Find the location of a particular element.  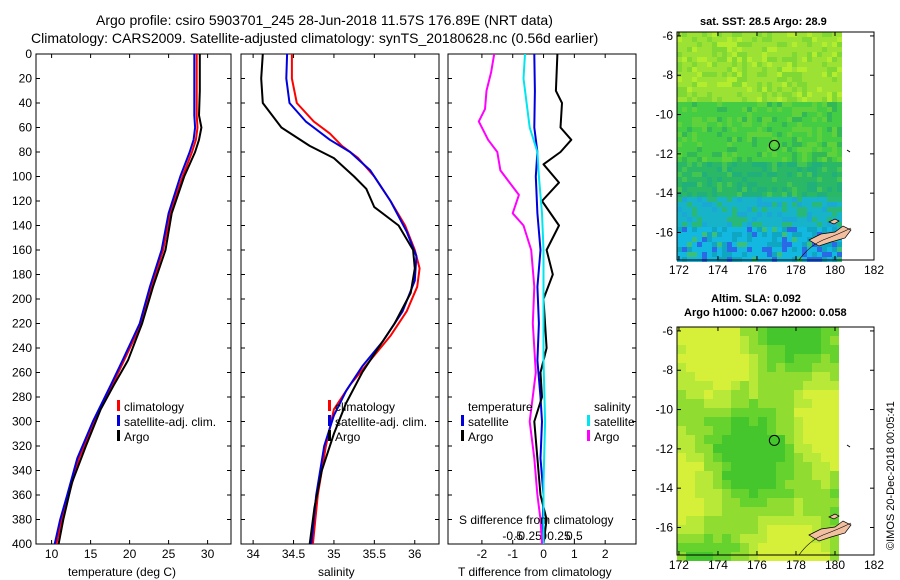

map-x-tick-label: 174 is located at coordinates (718, 270).